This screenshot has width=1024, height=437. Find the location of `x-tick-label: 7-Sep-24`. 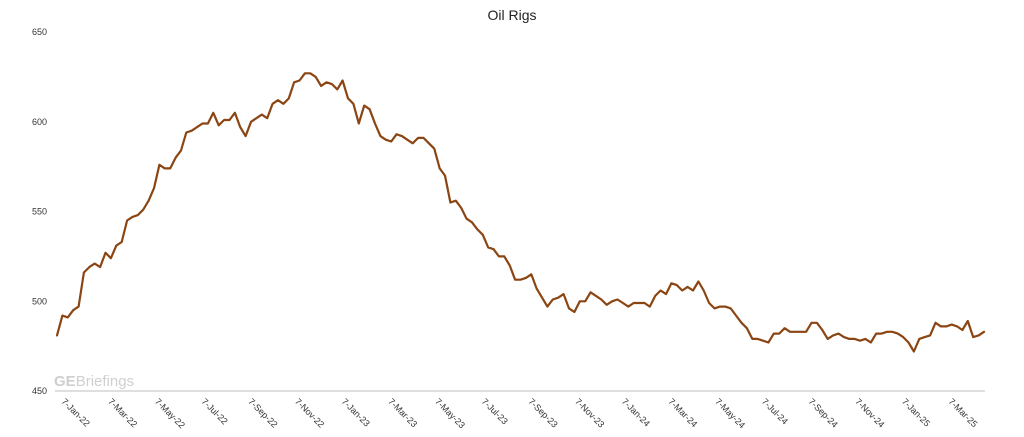

x-tick-label: 7-Sep-24 is located at coordinates (823, 412).